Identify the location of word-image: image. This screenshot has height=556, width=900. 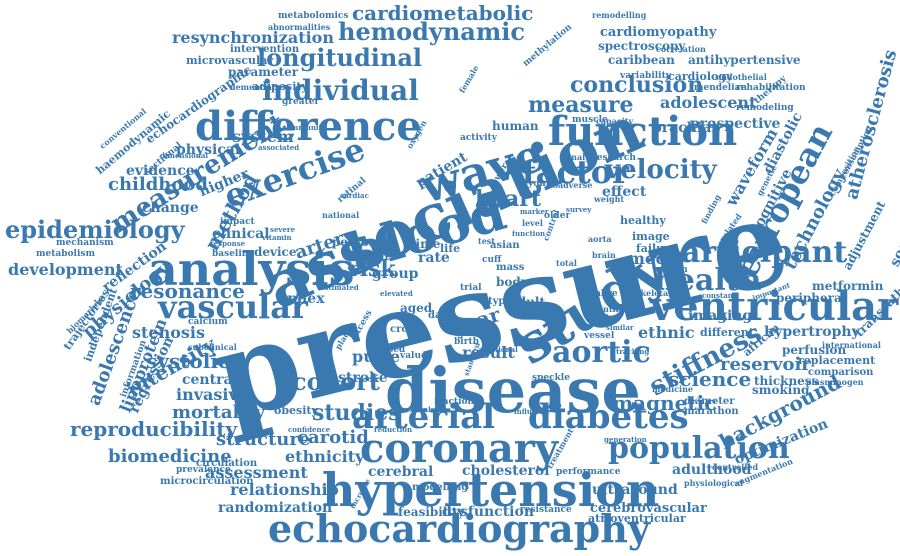
(651, 236).